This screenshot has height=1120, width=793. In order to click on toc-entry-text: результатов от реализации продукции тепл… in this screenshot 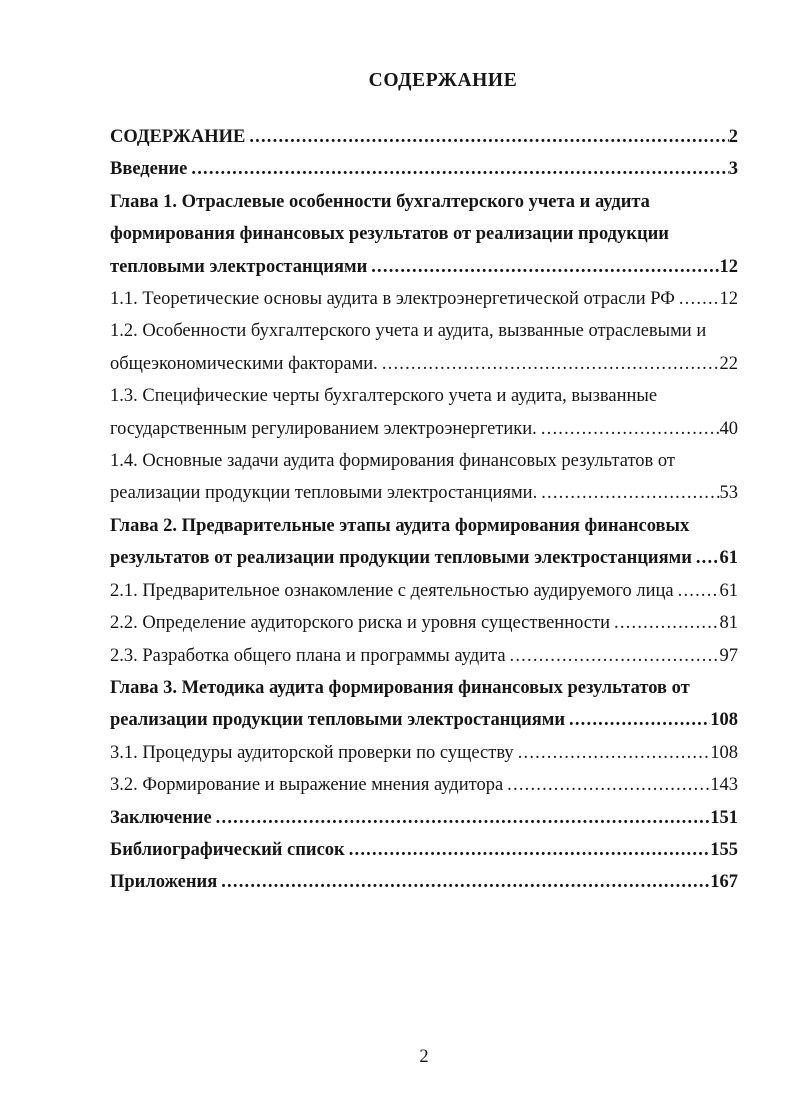, I will do `click(401, 558)`.